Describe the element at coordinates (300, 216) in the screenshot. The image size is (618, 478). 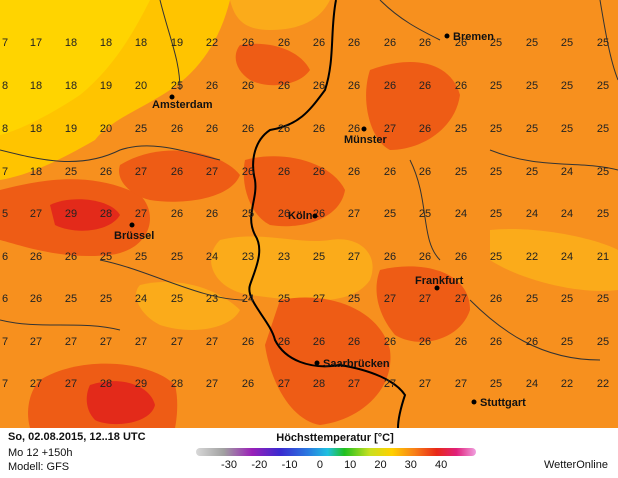
I see `city-label: Köln` at that location.